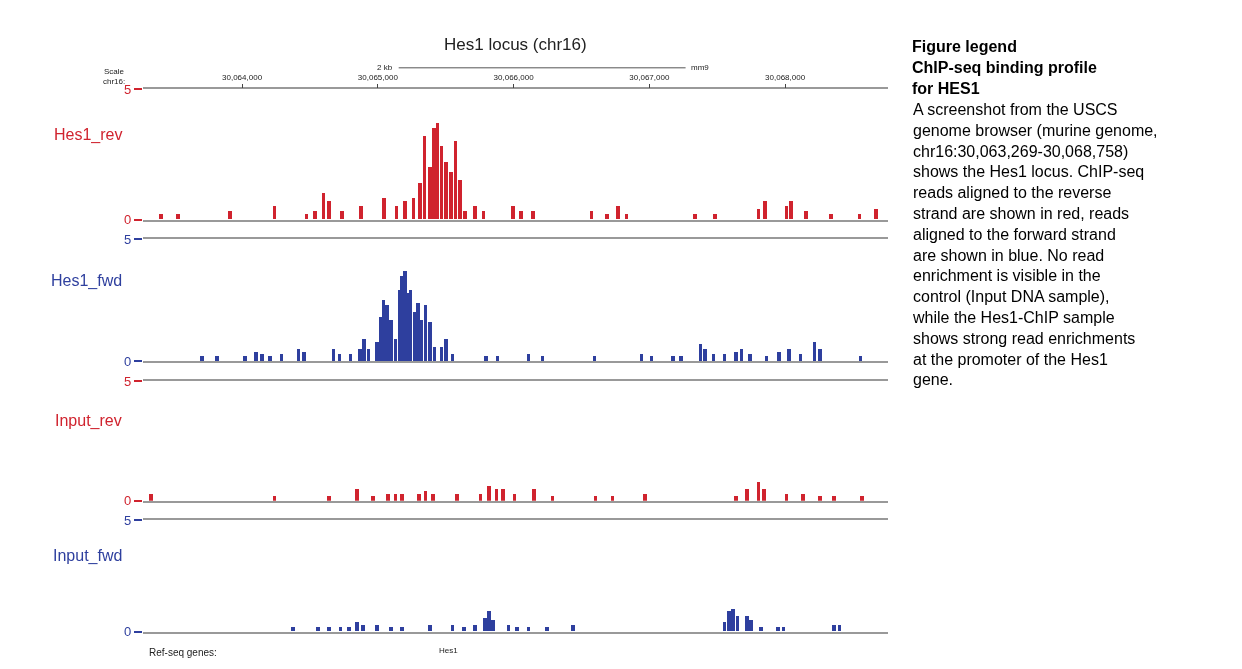  I want to click on chart-title: Hes1 locus (chr16), so click(515, 44).